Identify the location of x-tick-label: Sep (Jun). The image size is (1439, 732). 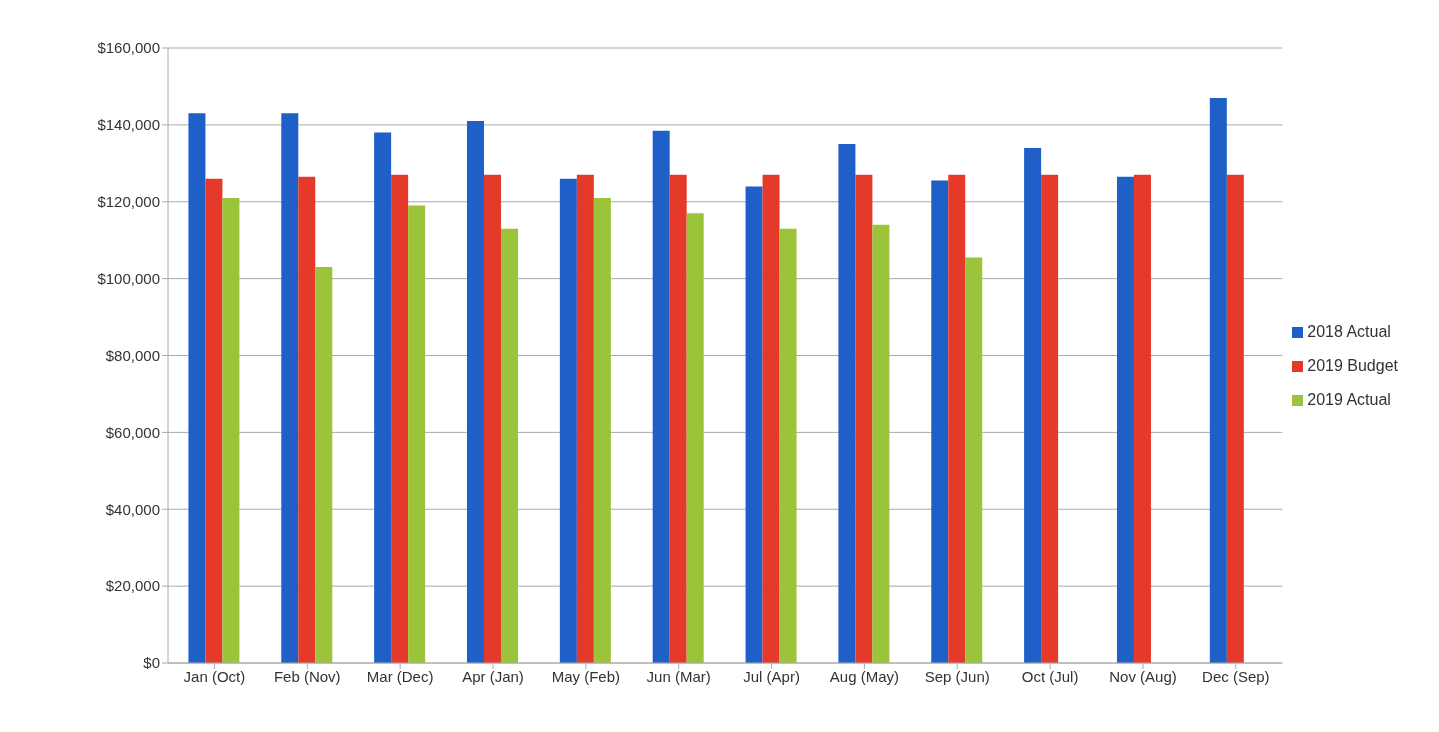
(957, 676).